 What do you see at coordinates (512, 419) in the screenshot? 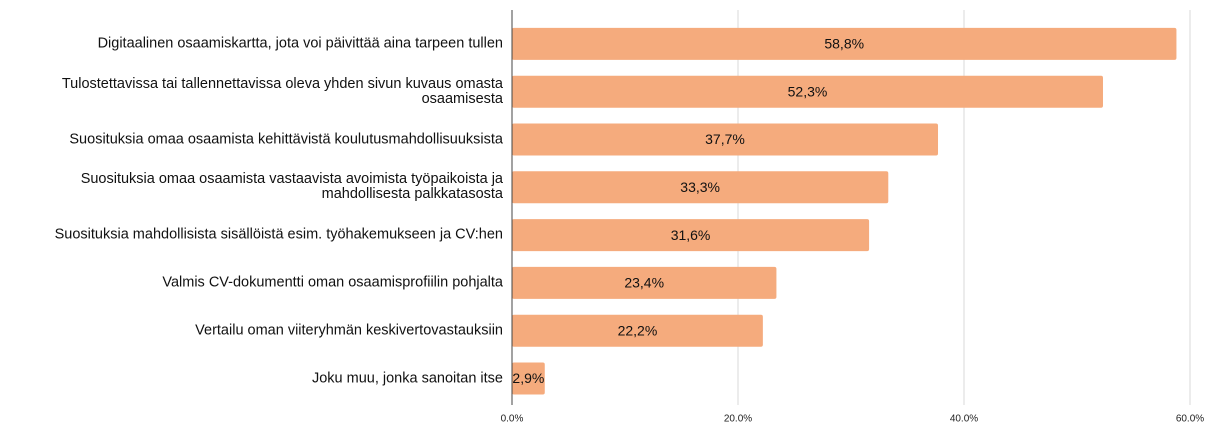
I see `x-tick-label: 0.0%` at bounding box center [512, 419].